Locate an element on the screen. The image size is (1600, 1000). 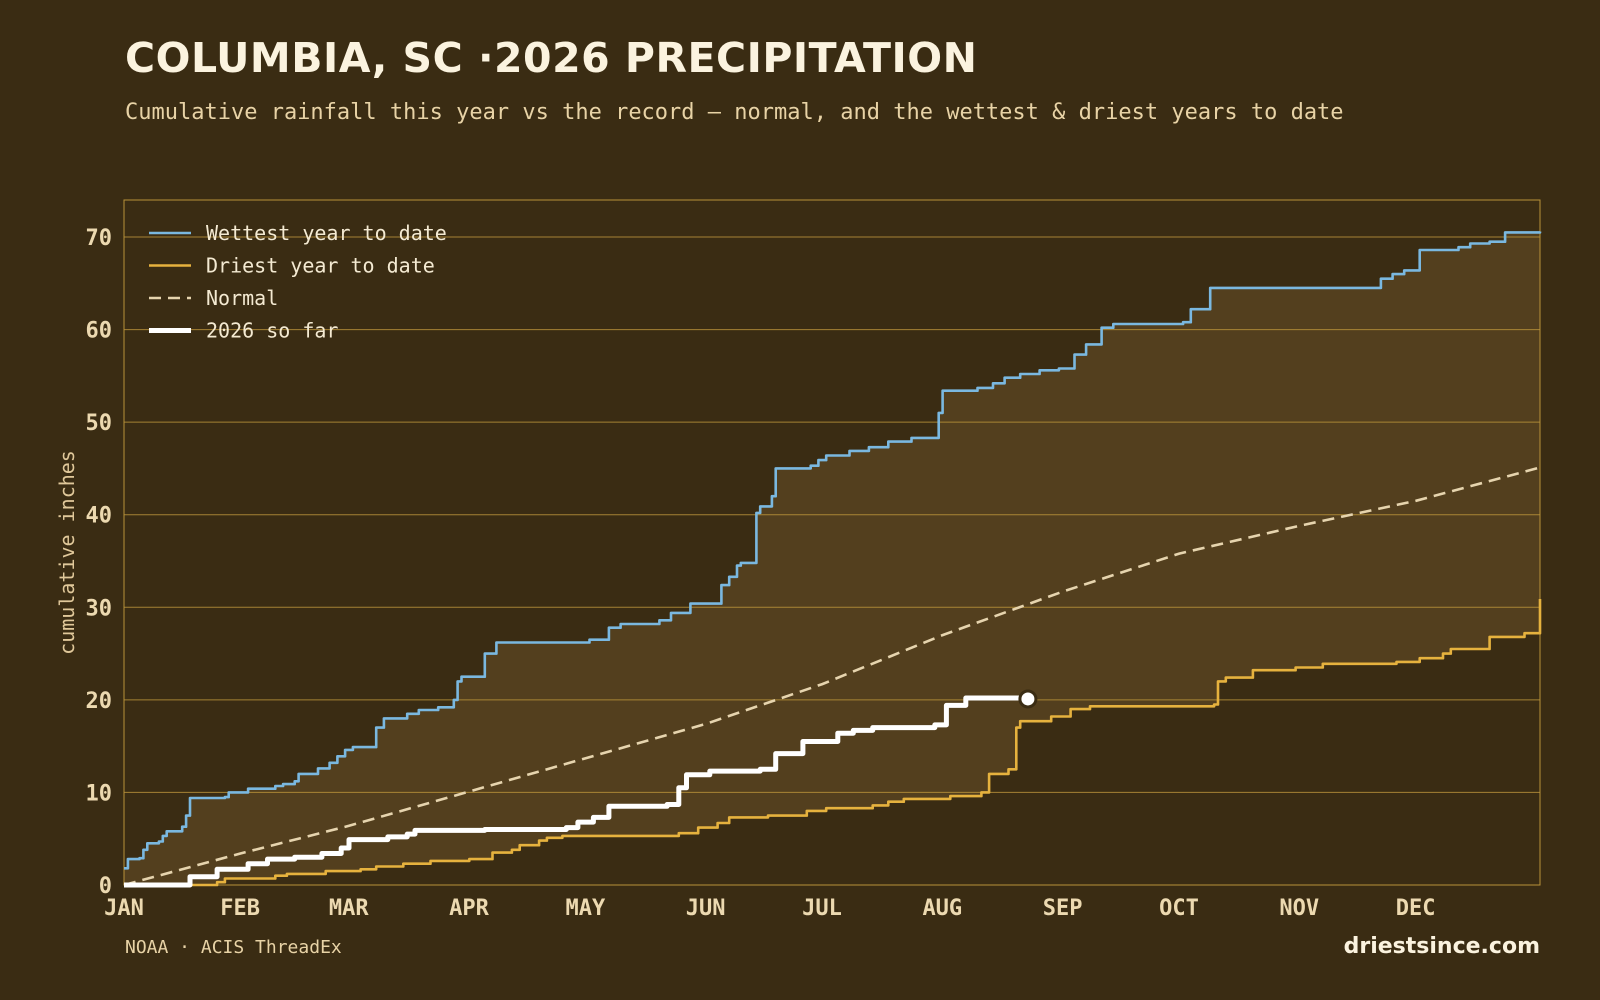
y-tick-label: 0 is located at coordinates (105, 886).